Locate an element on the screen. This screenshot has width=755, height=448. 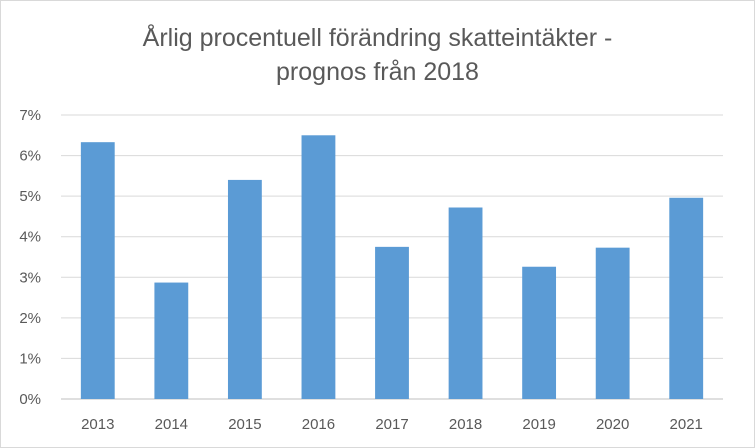
x-tick-label: 2020 is located at coordinates (612, 424).